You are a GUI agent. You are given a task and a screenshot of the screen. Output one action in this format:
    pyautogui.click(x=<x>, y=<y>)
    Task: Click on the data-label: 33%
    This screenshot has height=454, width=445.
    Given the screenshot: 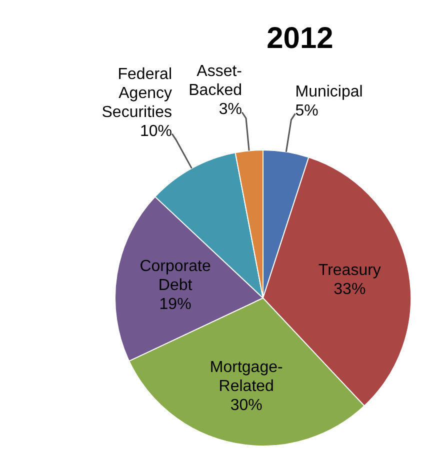 What is the action you would take?
    pyautogui.click(x=350, y=289)
    